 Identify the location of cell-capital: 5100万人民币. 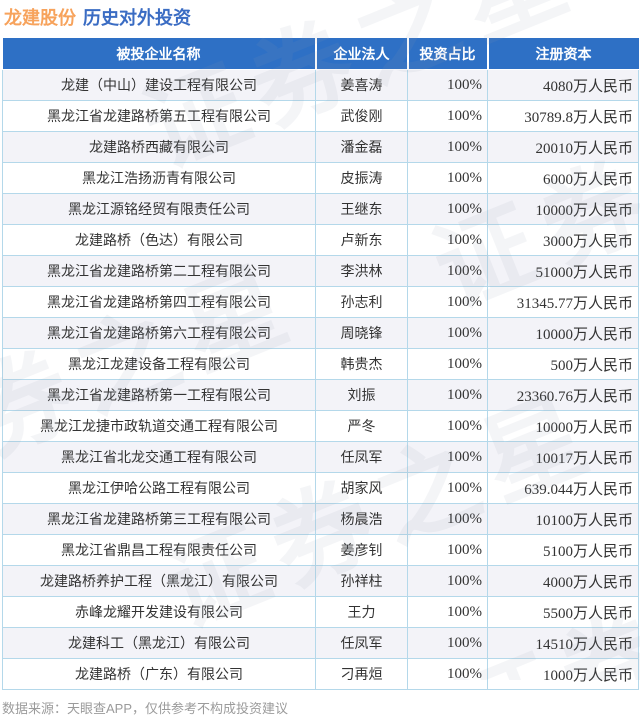
(563, 550).